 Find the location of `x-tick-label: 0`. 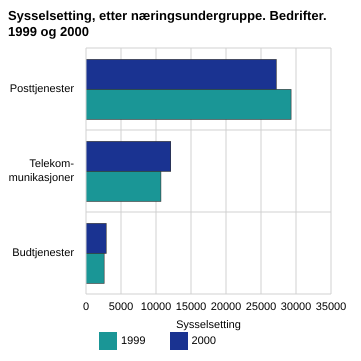

x-tick-label: 0 is located at coordinates (86, 306).